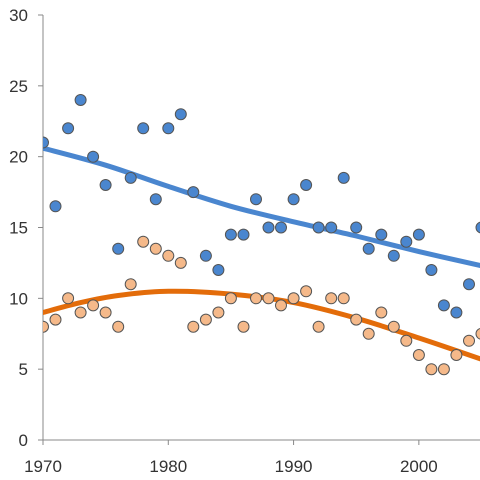 This screenshot has width=480, height=480. I want to click on y-tick-label: 20, so click(18, 157).